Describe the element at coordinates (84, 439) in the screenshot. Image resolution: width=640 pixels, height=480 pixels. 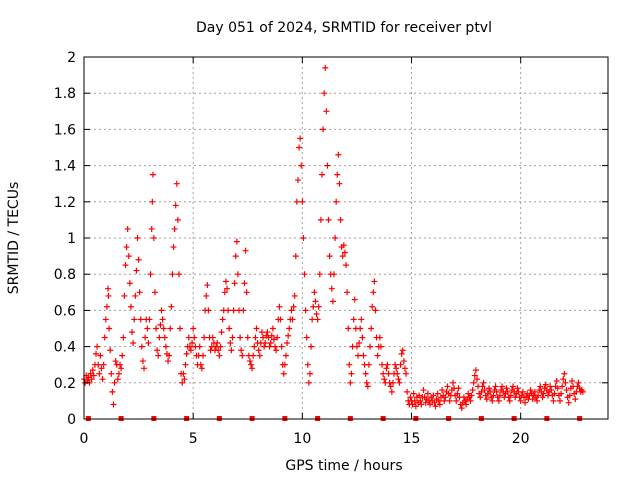
I see `x-tick-label: 0` at that location.